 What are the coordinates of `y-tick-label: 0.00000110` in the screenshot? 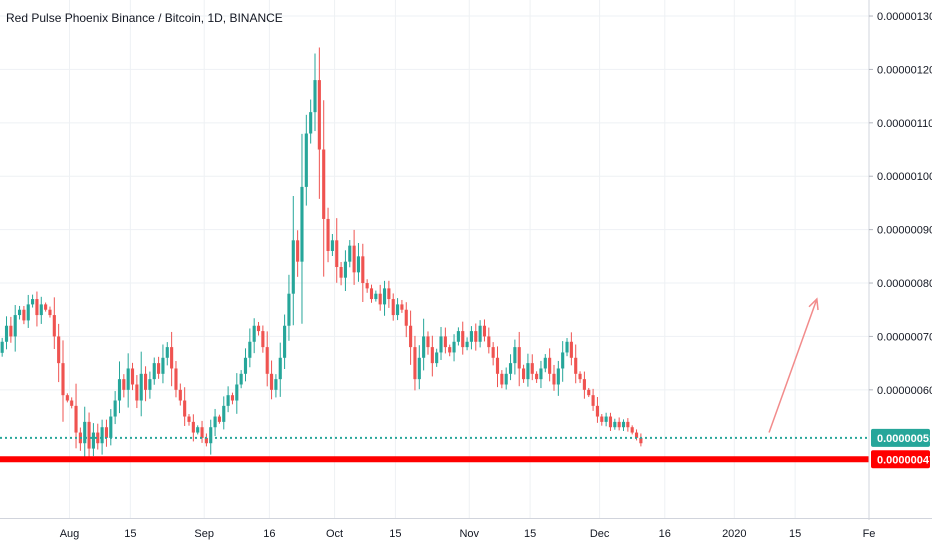 It's located at (904, 124).